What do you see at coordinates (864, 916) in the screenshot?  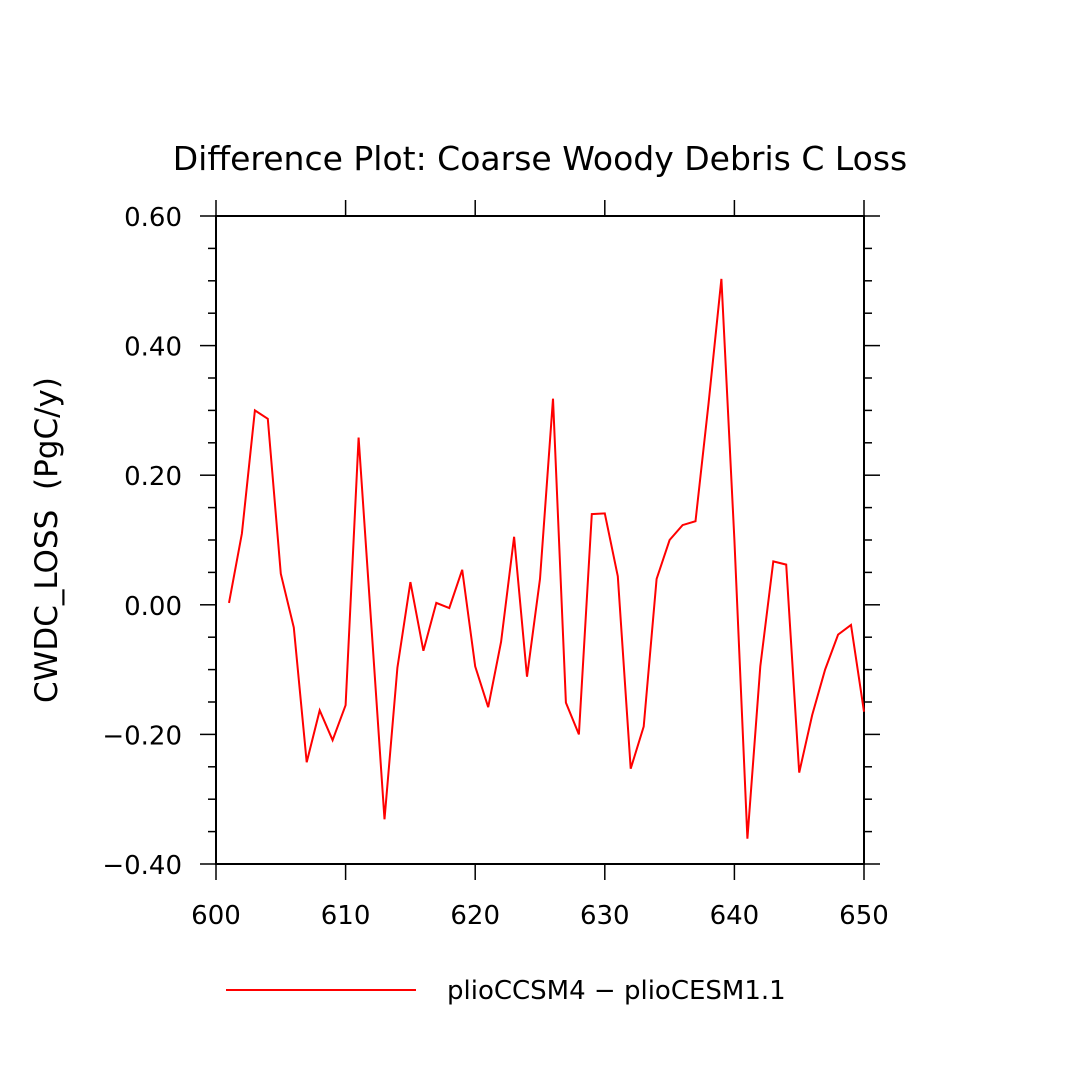 I see `x-tick-label: 650` at bounding box center [864, 916].